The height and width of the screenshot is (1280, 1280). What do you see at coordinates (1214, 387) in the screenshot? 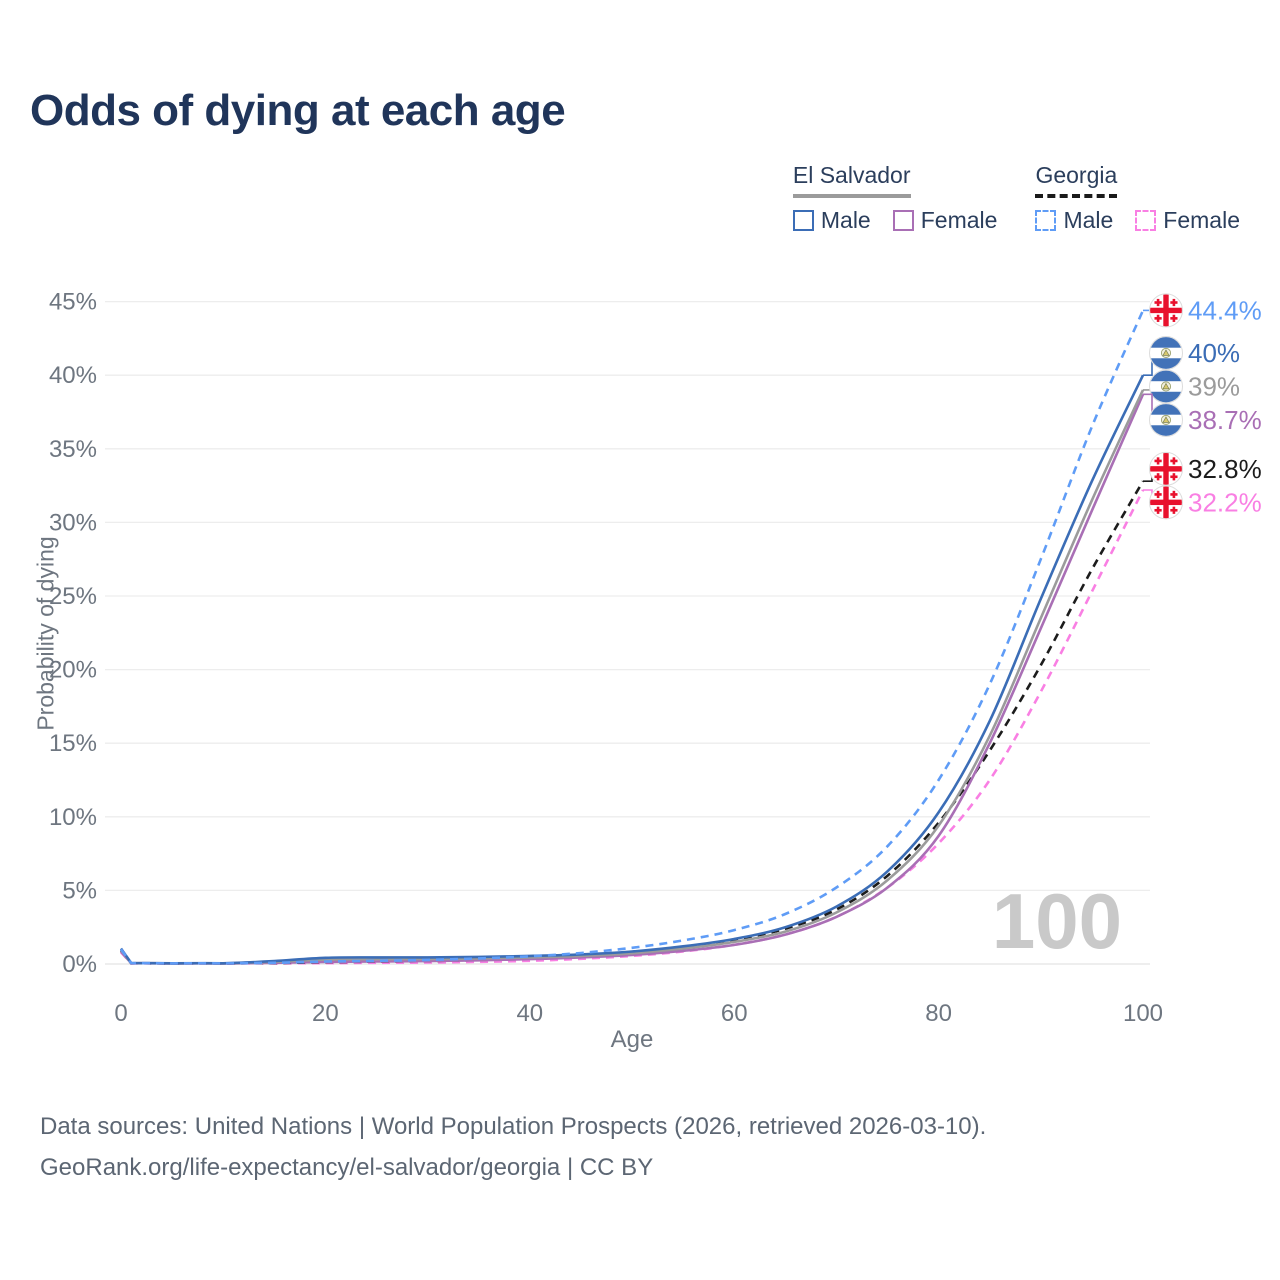
I see `end-label-el-salvador-both-sexes: 39%` at bounding box center [1214, 387].